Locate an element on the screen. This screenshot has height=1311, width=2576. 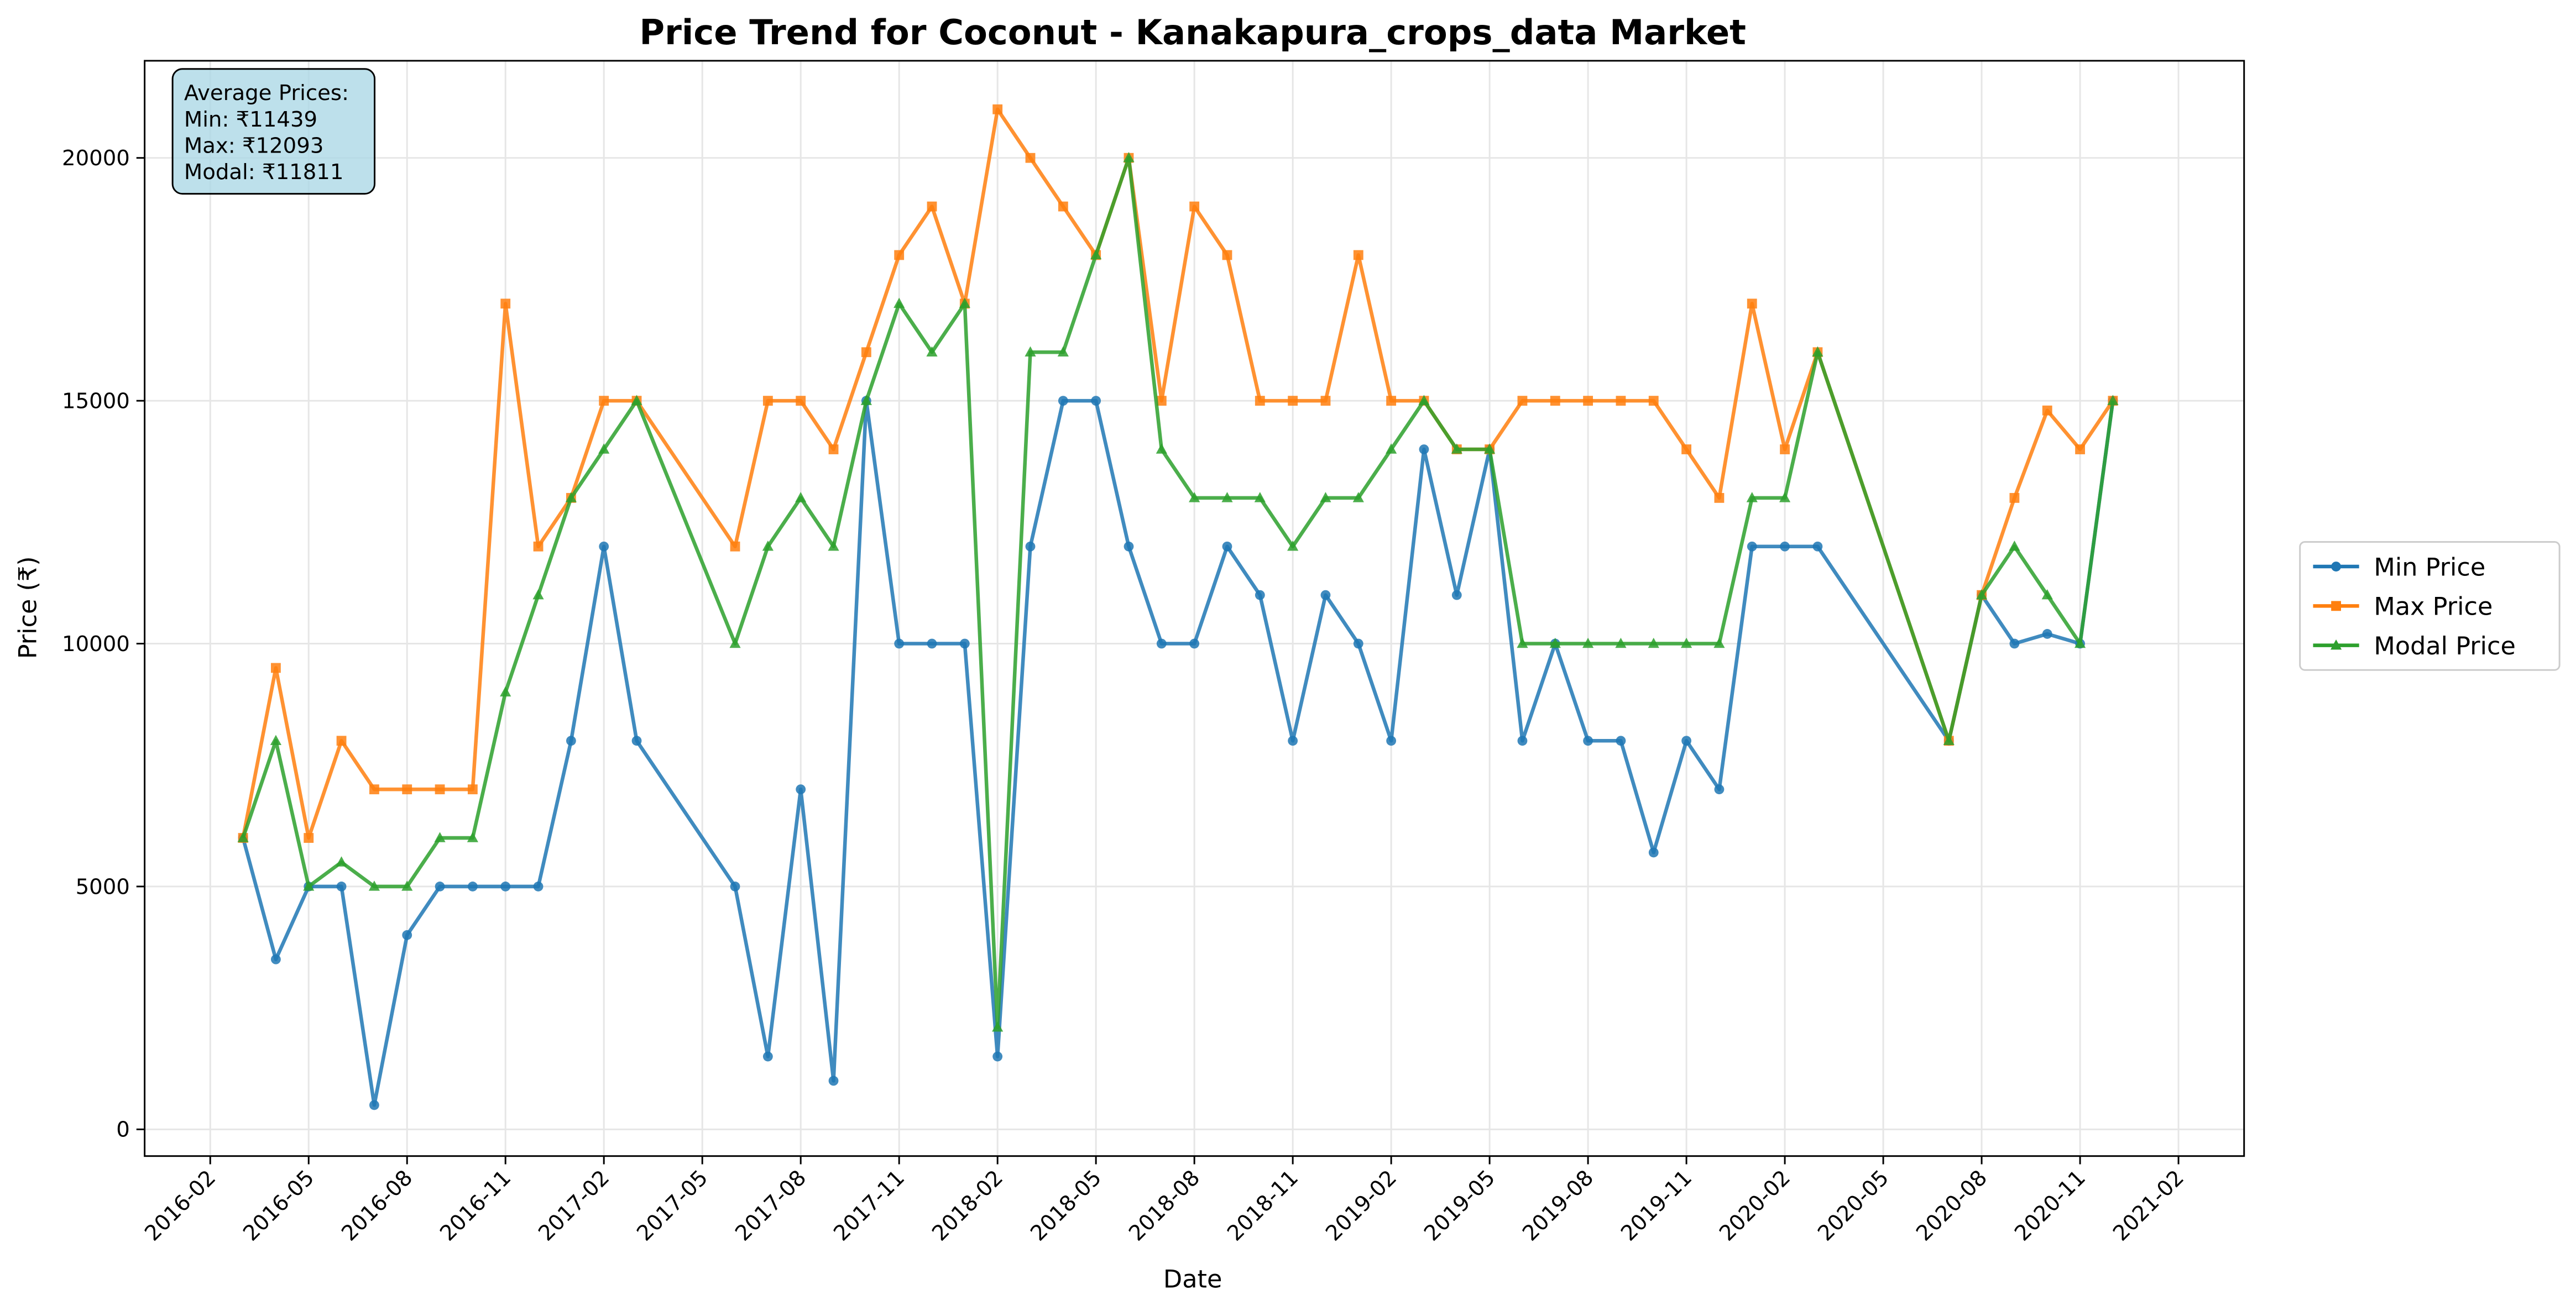
annotation-text: Max: ₹12093 is located at coordinates (253, 145).